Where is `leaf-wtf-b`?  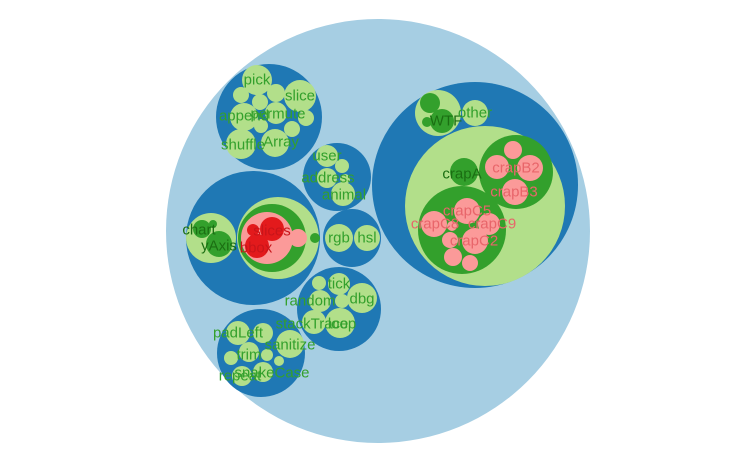 leaf-wtf-b is located at coordinates (442, 121).